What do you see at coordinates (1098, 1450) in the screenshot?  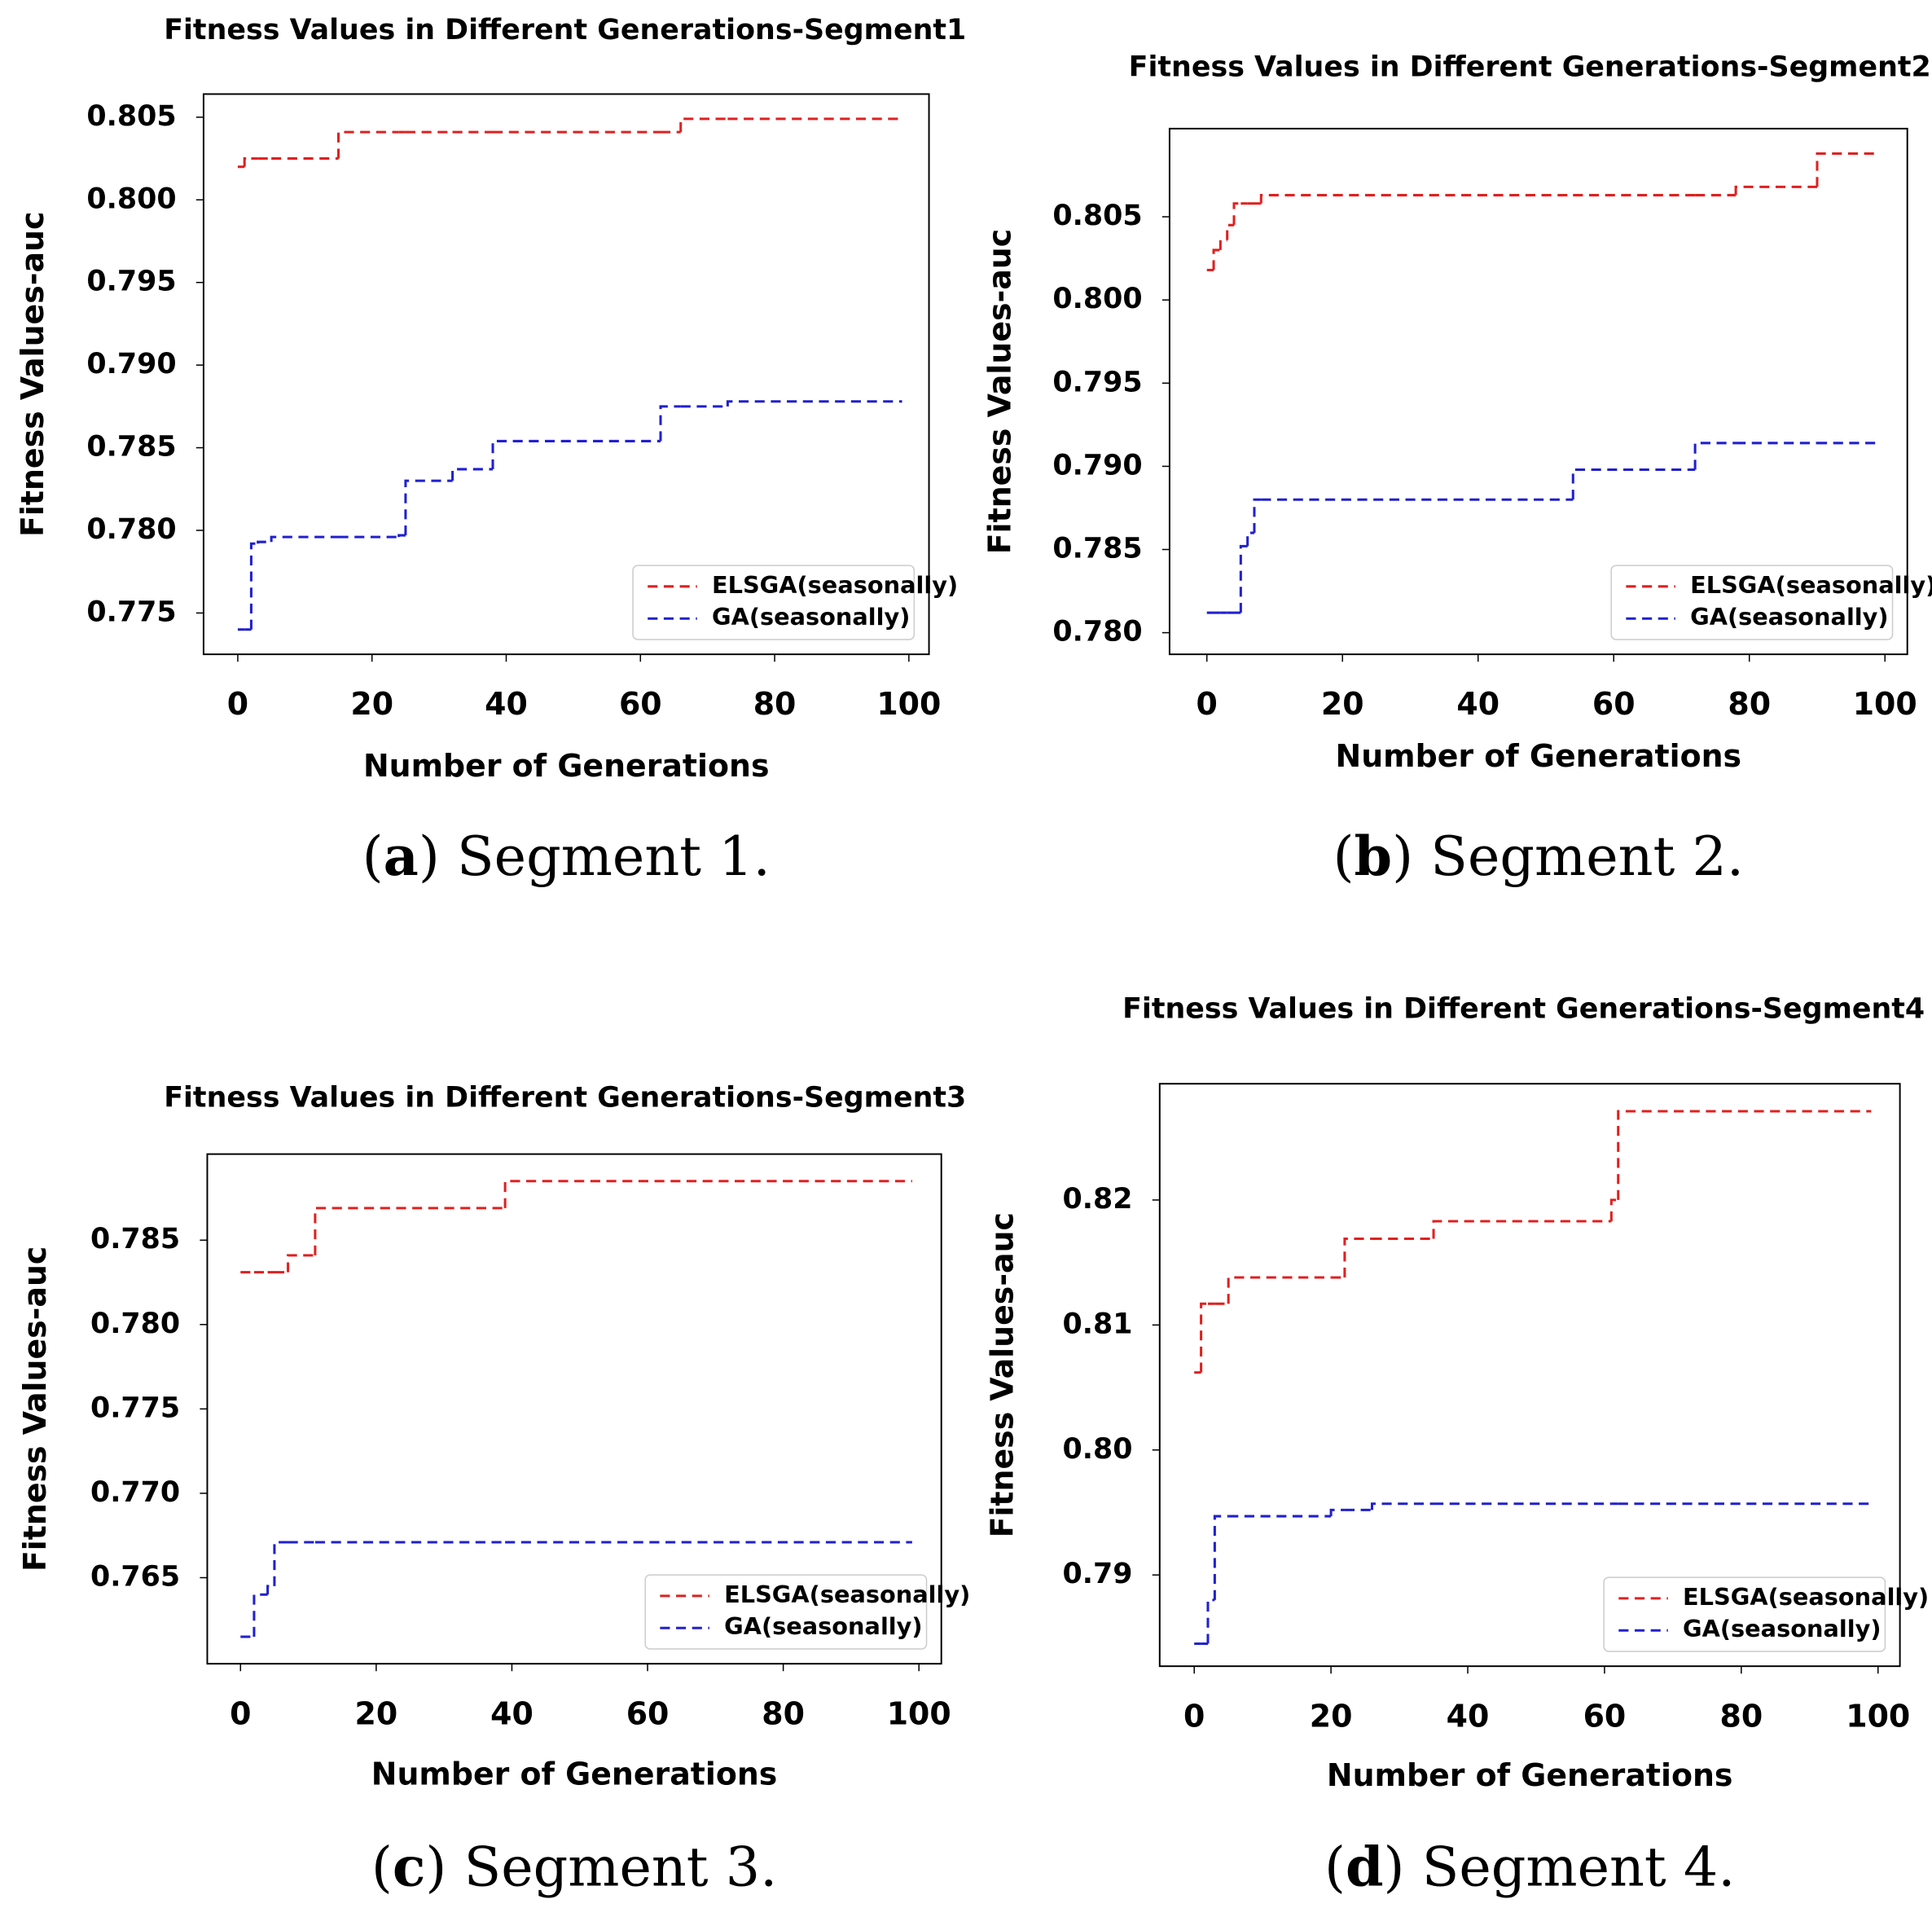 I see `y-tick-label: 0.80` at bounding box center [1098, 1450].